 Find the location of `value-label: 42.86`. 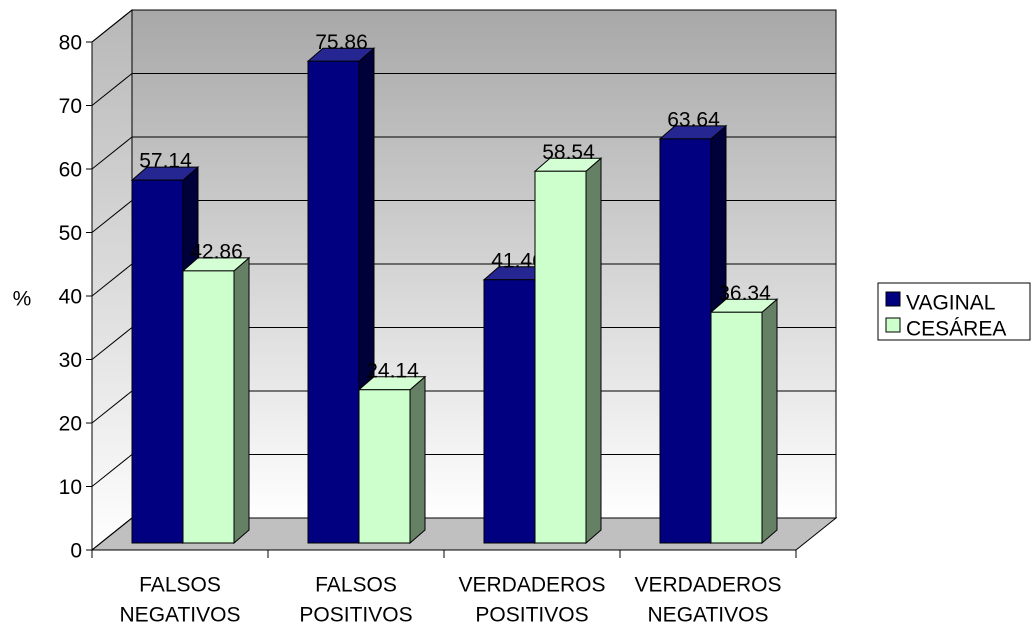

value-label: 42.86 is located at coordinates (216, 251).